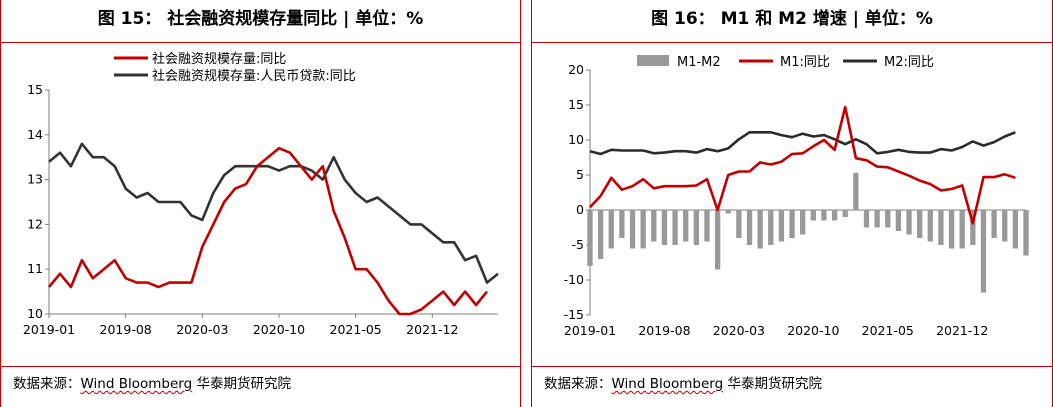 The height and width of the screenshot is (407, 1053). I want to click on right-chart-y-tick-label: -15, so click(574, 314).